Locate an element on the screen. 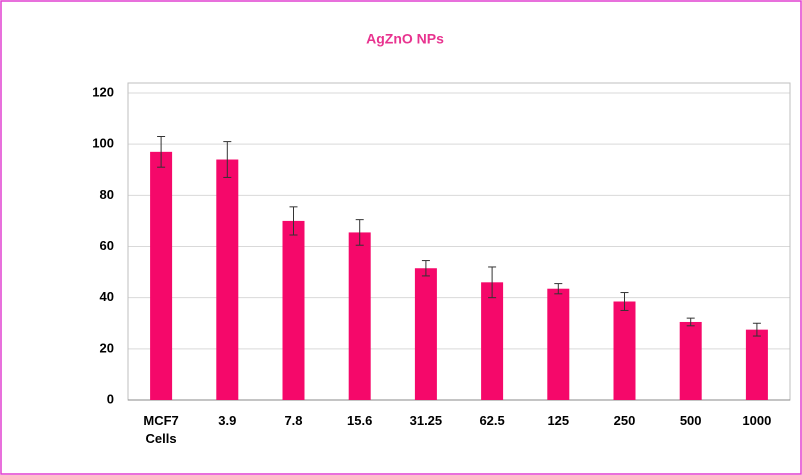 This screenshot has width=802, height=475. x-tick-label: 3.9 is located at coordinates (227, 420).